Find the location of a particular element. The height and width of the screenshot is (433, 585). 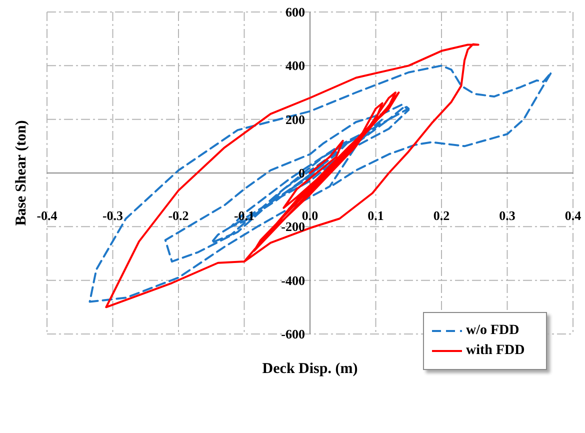

x-tick-label: 0.1 is located at coordinates (376, 215).